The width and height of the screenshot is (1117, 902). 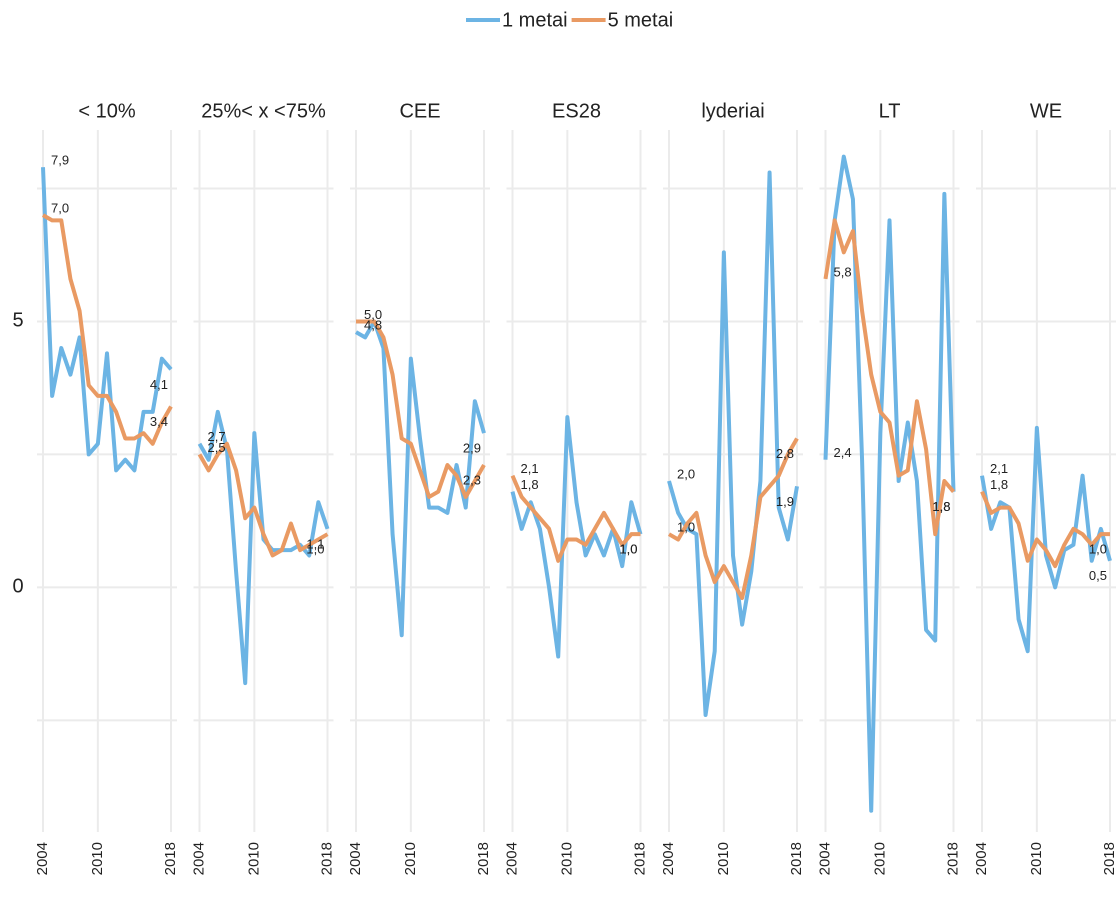 What do you see at coordinates (472, 479) in the screenshot?
I see `value-label: 2,3` at bounding box center [472, 479].